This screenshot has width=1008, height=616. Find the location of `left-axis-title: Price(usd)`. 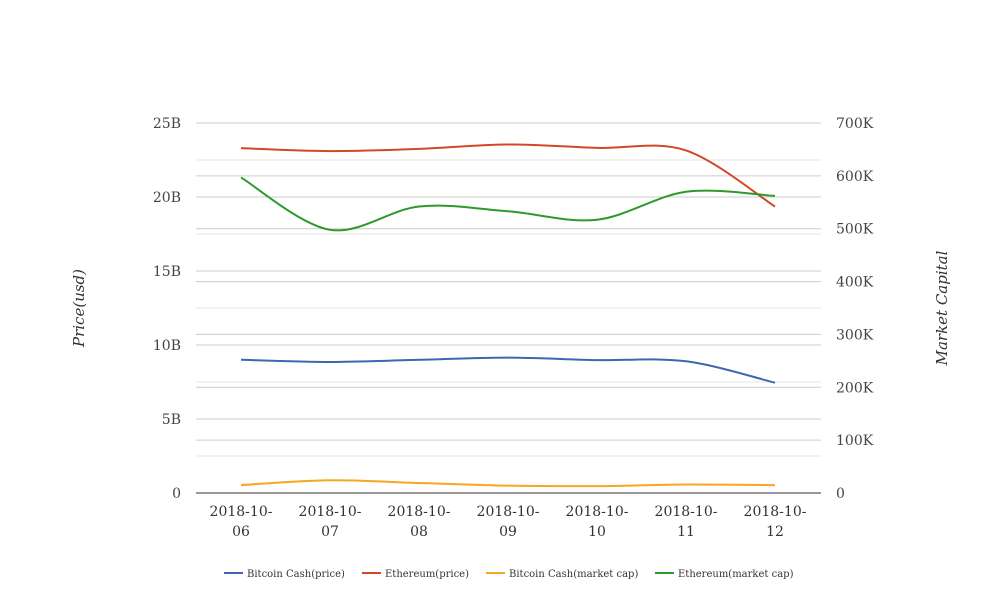

left-axis-title: Price(usd) is located at coordinates (79, 308).